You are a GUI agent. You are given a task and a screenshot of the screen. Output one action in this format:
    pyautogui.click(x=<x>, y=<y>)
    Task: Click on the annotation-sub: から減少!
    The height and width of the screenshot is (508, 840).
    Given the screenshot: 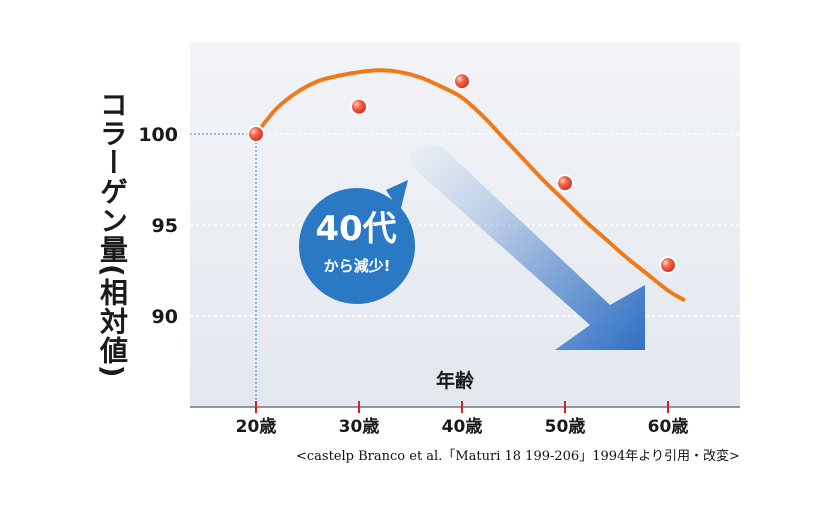 What is the action you would take?
    pyautogui.click(x=357, y=266)
    